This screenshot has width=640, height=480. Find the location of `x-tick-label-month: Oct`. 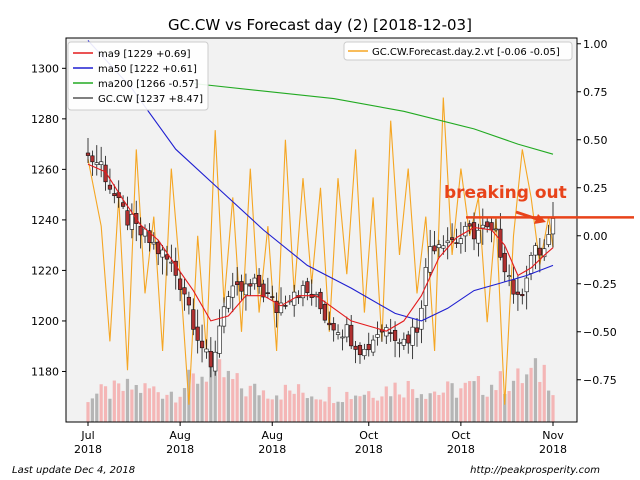

x-tick-label-month: Oct is located at coordinates (369, 435).